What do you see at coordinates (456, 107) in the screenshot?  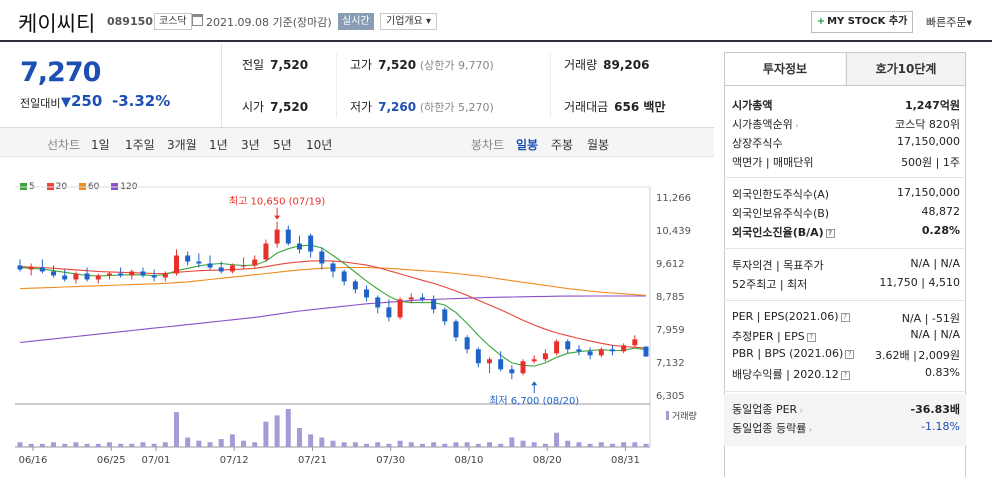 I see `lower-limit: (하한가 5,270)` at bounding box center [456, 107].